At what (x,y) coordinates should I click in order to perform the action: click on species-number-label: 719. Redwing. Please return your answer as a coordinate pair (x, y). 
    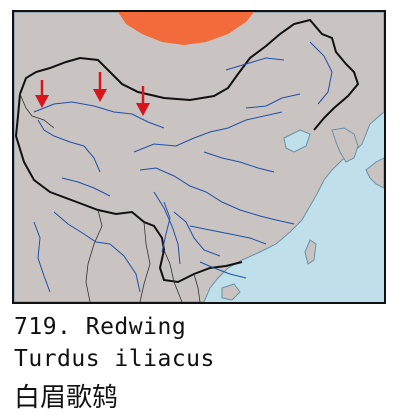
    Looking at the image, I should click on (100, 327).